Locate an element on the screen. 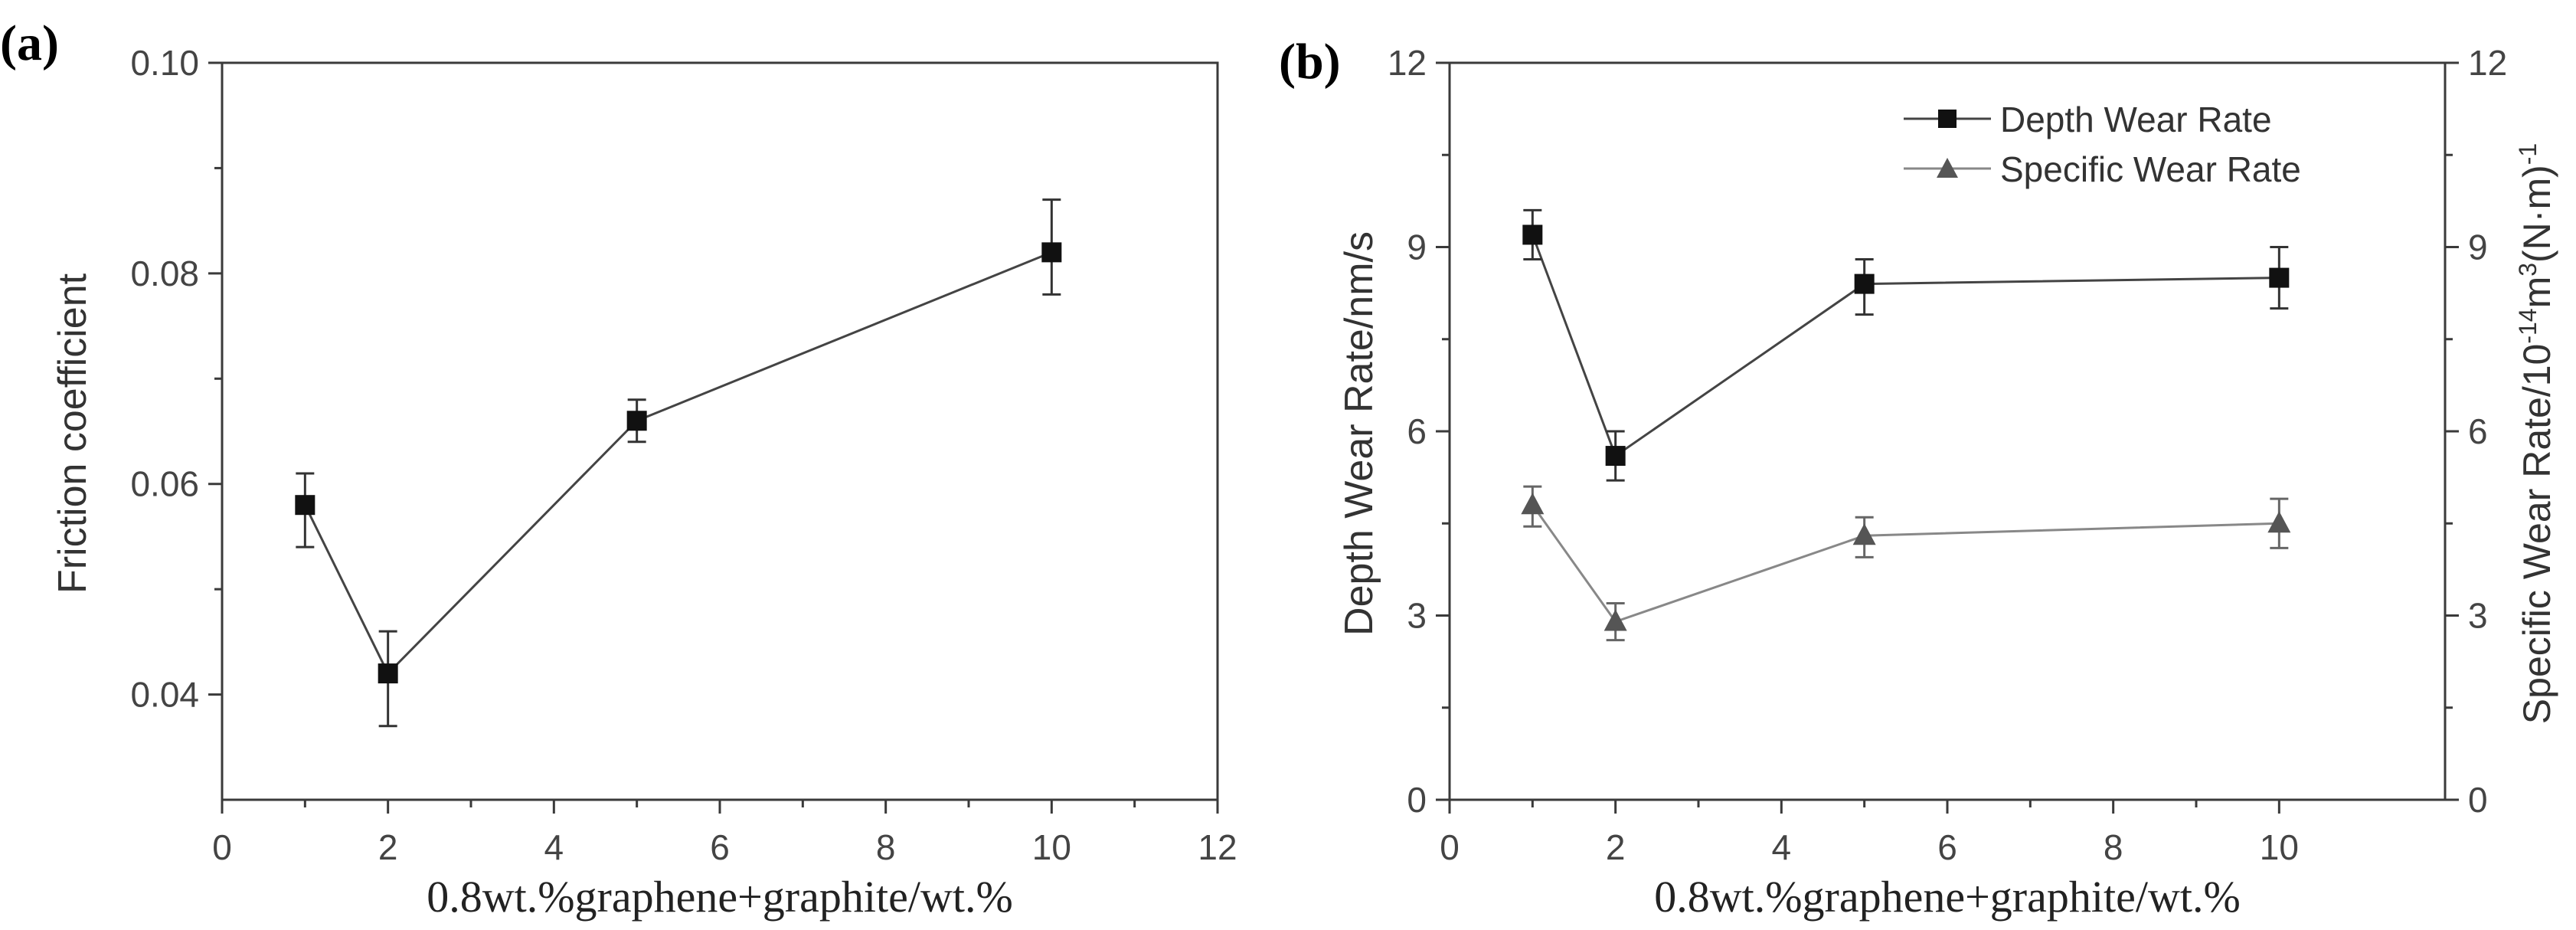 The width and height of the screenshot is (2576, 930). ylabel-right-part-exp: -14 is located at coordinates (2528, 325).